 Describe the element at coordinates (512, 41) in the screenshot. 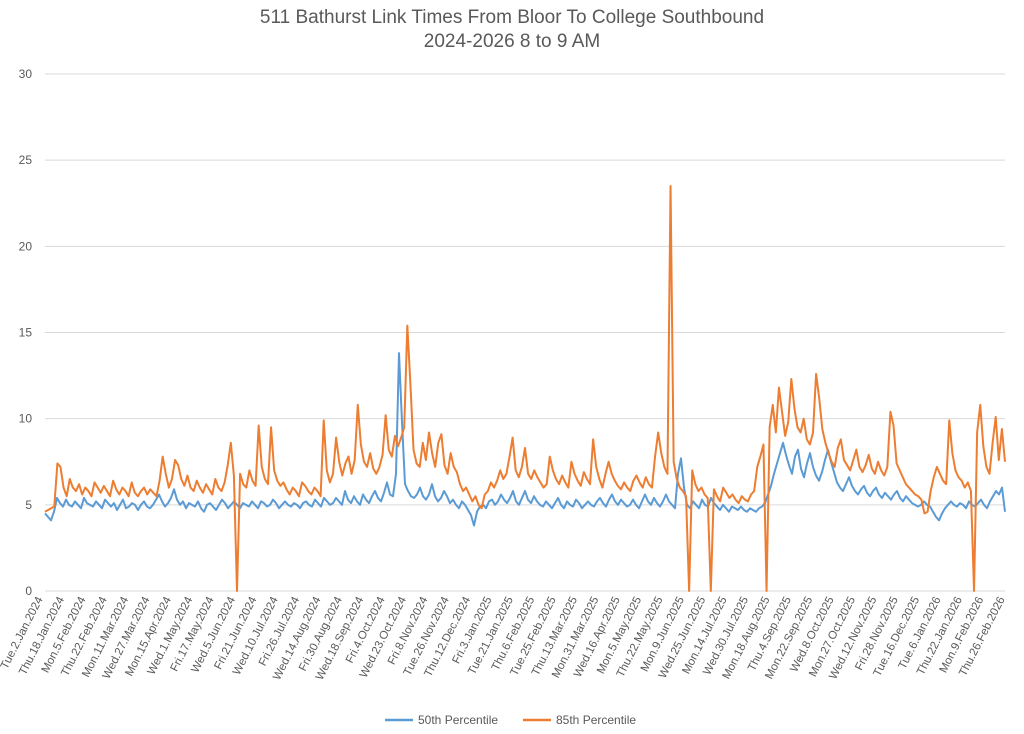

I see `chart-title-line2: 2024-2026 8 to 9 AM` at that location.